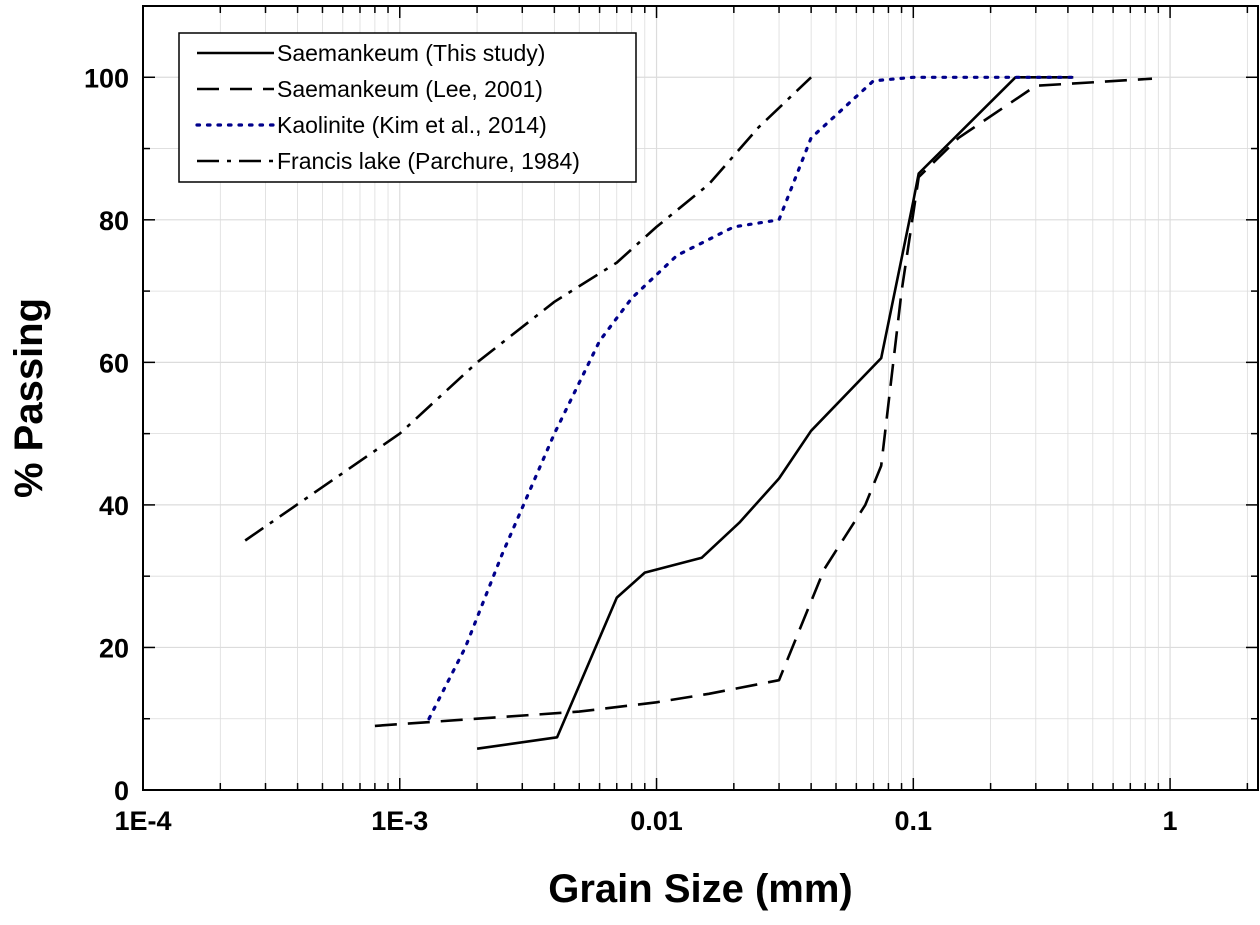  Describe the element at coordinates (428, 161) in the screenshot. I see `legend-label: Francis lake (Parchure, 1984)` at that location.